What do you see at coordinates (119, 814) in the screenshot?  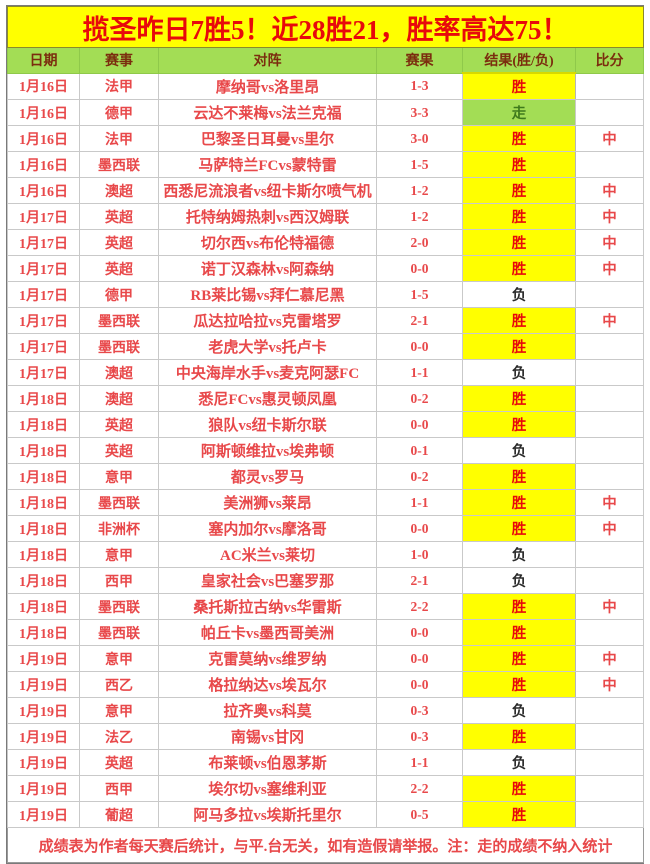 I see `cell-league: 葡超` at bounding box center [119, 814].